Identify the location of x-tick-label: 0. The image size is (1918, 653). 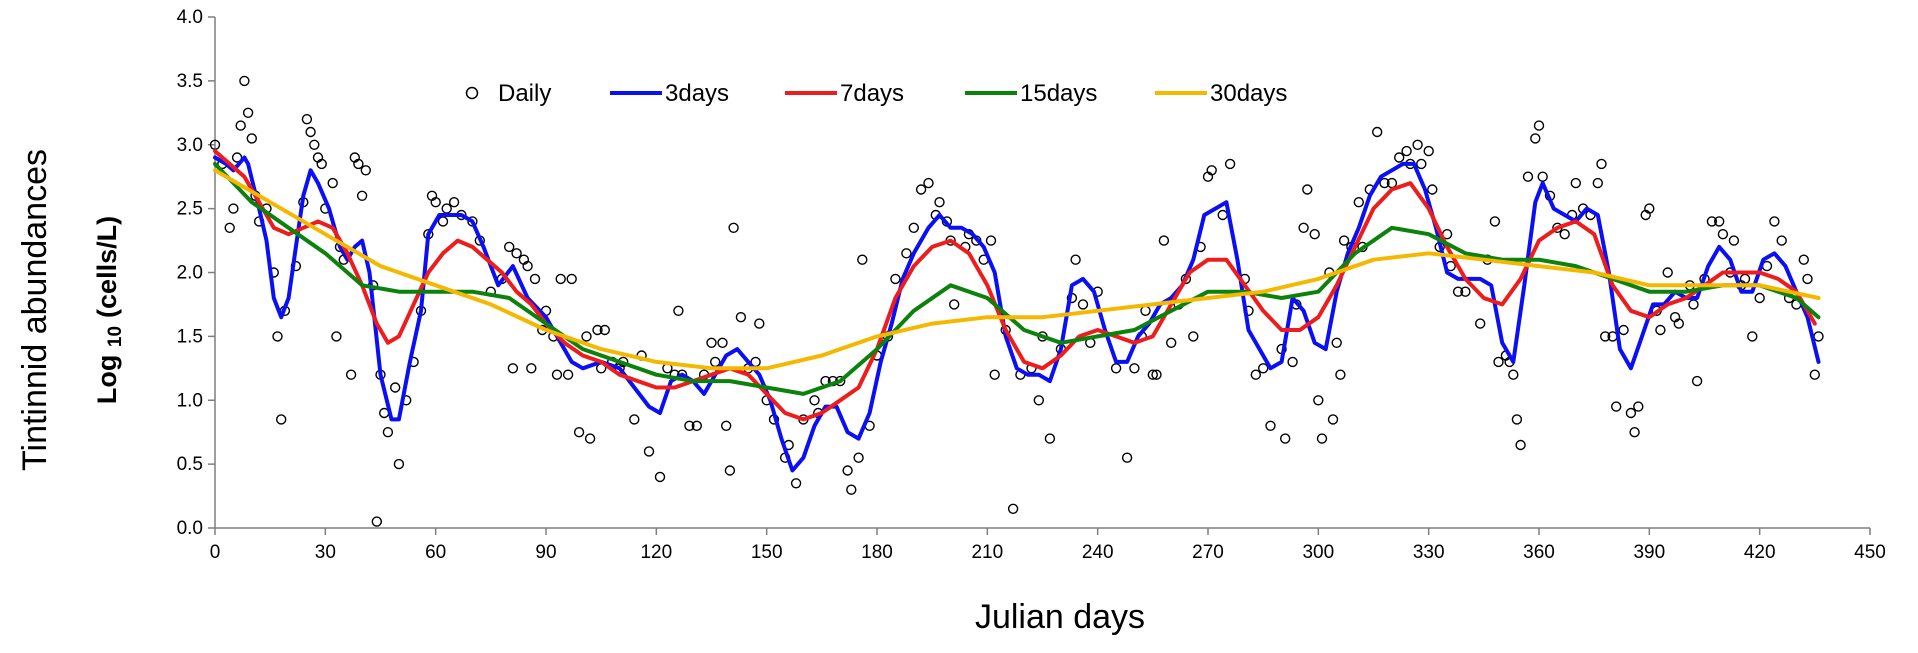
(215, 552).